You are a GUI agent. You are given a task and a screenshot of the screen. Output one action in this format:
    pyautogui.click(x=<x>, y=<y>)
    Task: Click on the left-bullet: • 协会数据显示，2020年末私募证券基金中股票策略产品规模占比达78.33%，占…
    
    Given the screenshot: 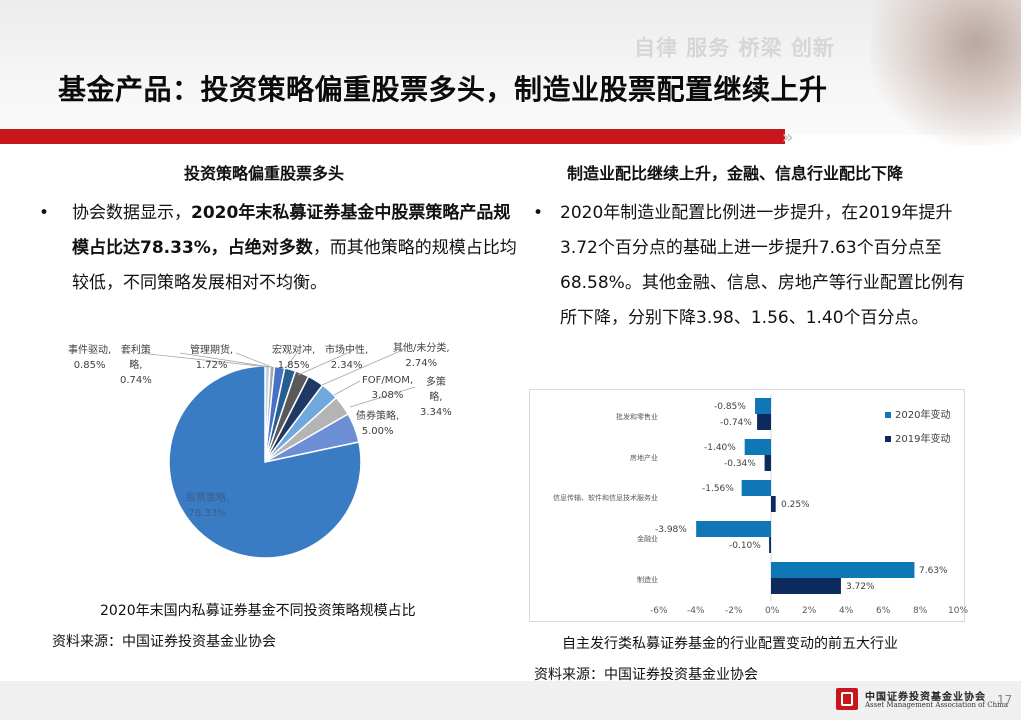 What is the action you would take?
    pyautogui.click(x=280, y=248)
    